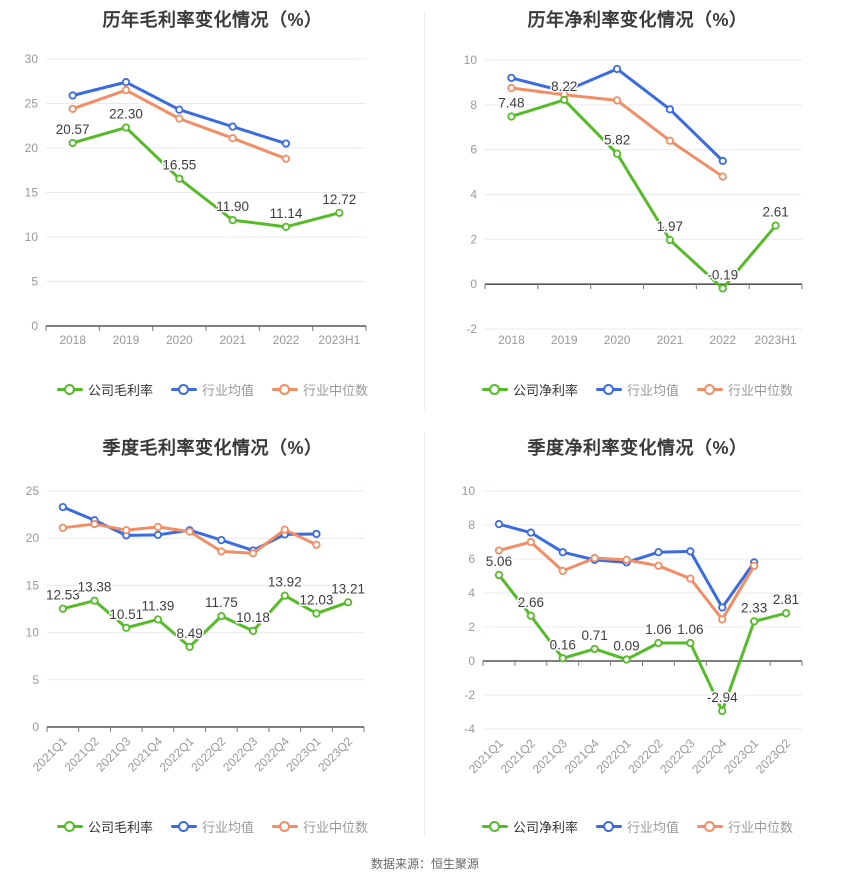 Image resolution: width=850 pixels, height=891 pixels. Describe the element at coordinates (221, 602) in the screenshot. I see `data-point-label: 11.75` at that location.